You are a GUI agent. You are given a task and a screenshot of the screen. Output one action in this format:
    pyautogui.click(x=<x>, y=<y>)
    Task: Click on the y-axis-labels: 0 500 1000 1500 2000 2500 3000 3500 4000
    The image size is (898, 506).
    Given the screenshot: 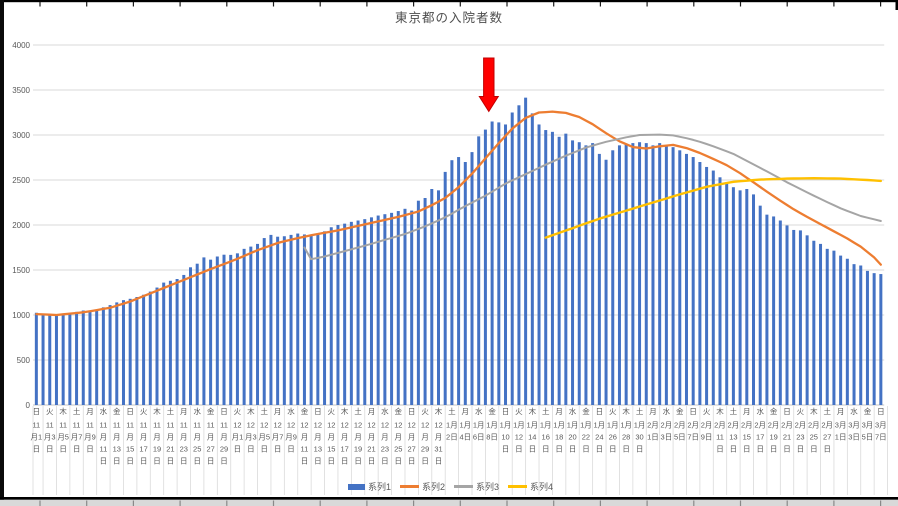 What is the action you would take?
    pyautogui.click(x=21, y=225)
    